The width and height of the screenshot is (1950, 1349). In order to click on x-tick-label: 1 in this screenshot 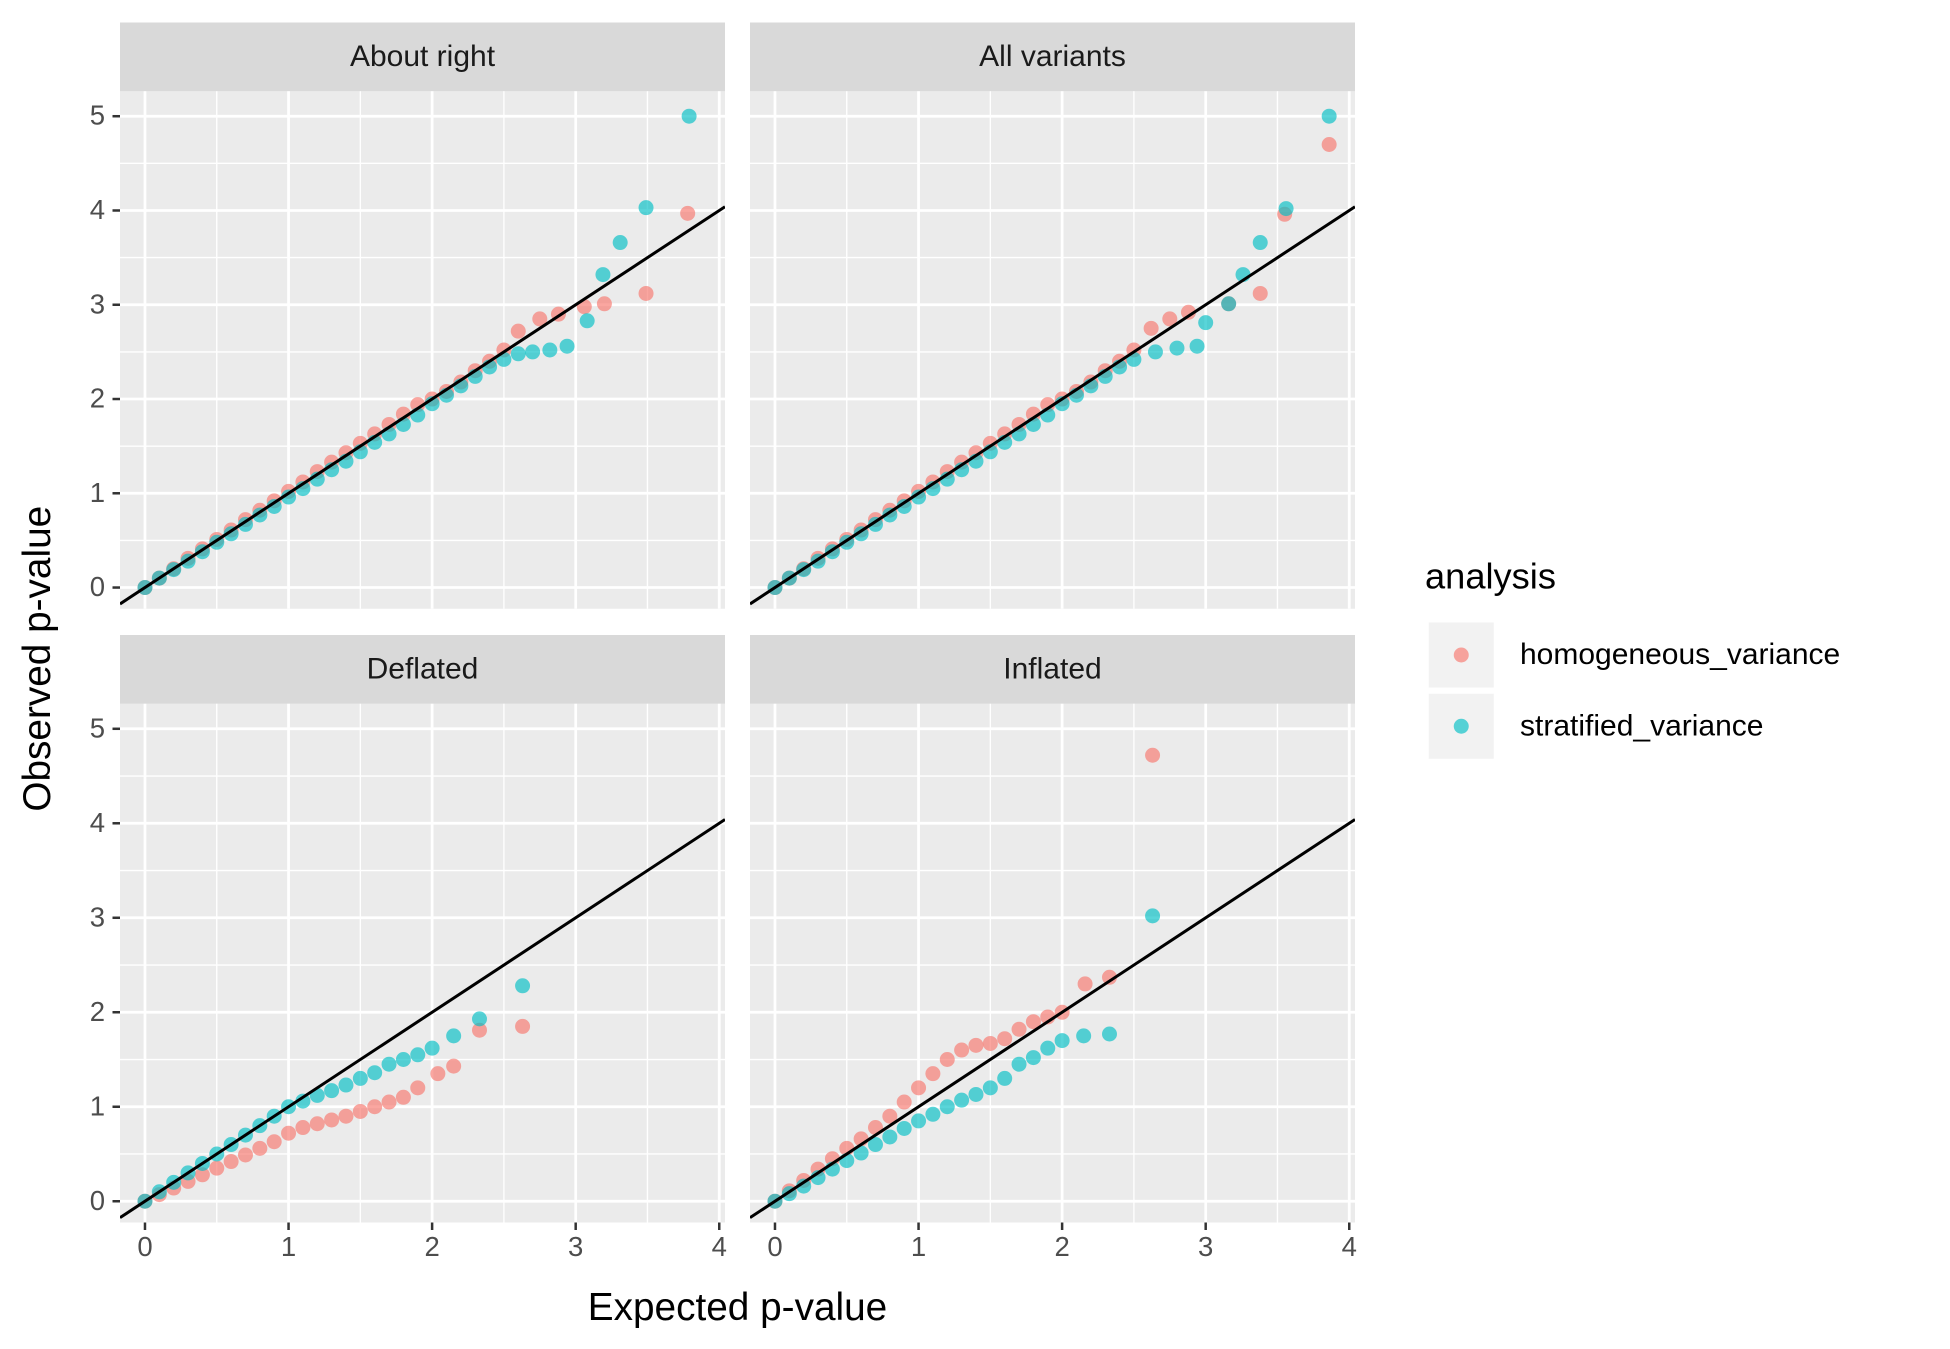, I will do `click(288, 1246)`.